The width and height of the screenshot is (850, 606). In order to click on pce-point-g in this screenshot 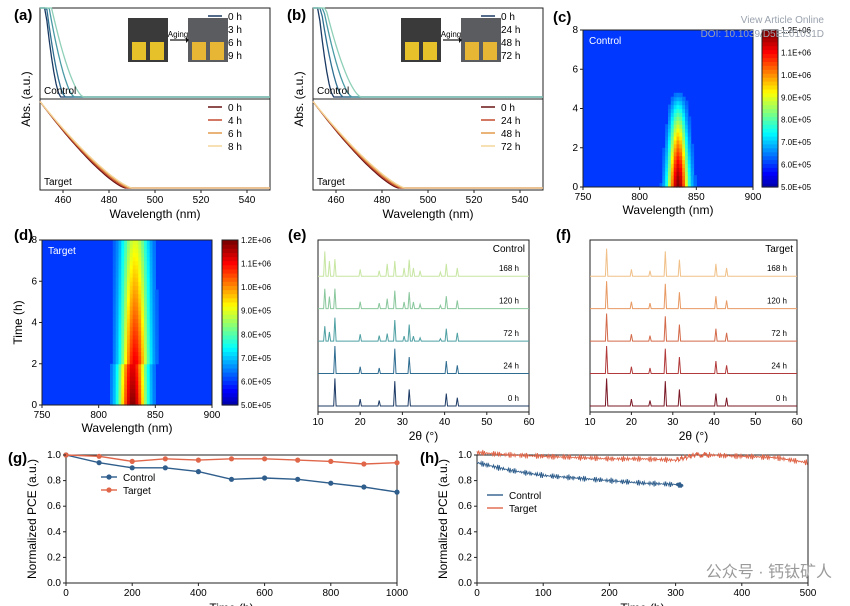, I will do `click(99, 463)`.